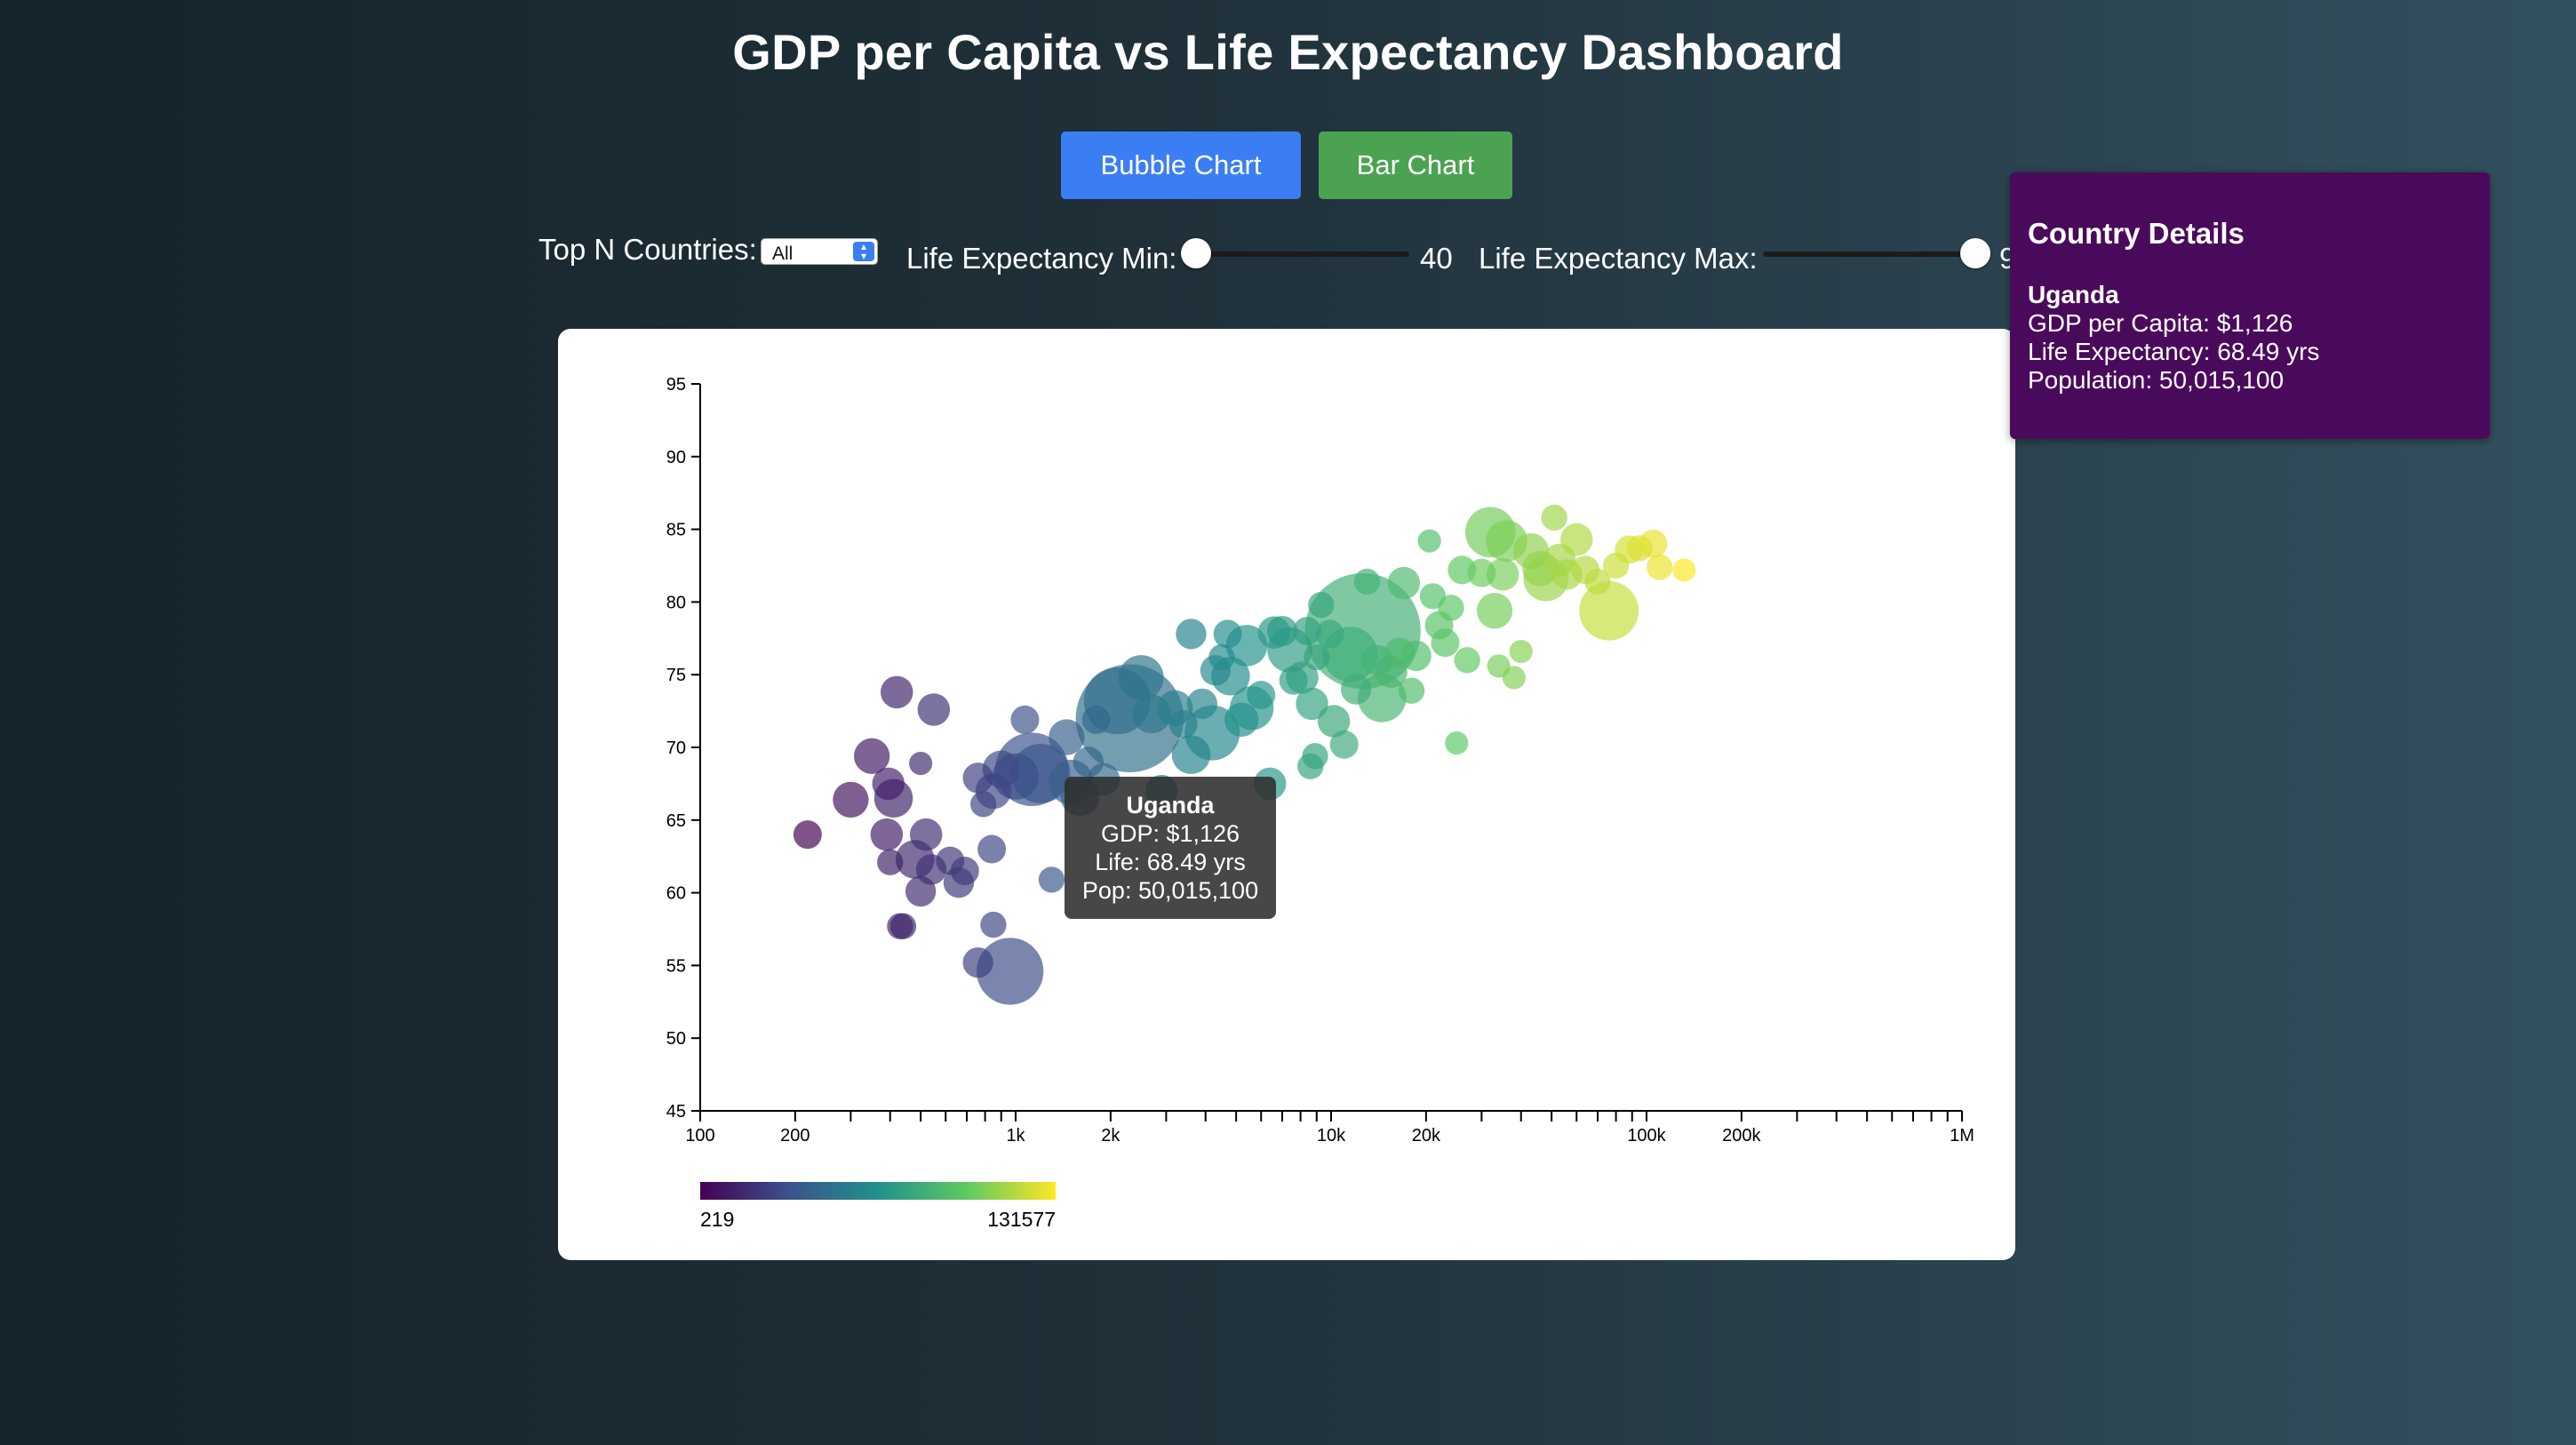 The image size is (2576, 1445). Describe the element at coordinates (1962, 1136) in the screenshot. I see `x-tick-label: 1M` at that location.